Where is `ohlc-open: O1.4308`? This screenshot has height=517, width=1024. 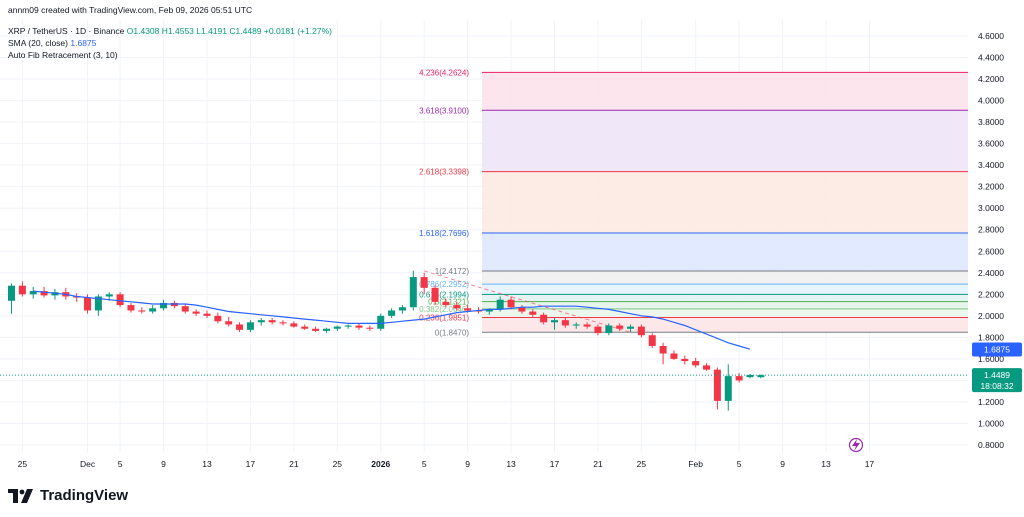 ohlc-open: O1.4308 is located at coordinates (143, 31).